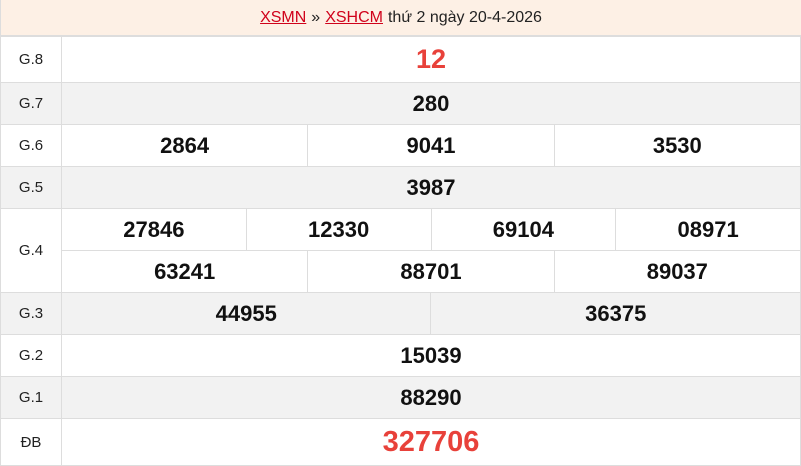 The height and width of the screenshot is (466, 801). Describe the element at coordinates (431, 145) in the screenshot. I see `prize-value: 9041` at that location.